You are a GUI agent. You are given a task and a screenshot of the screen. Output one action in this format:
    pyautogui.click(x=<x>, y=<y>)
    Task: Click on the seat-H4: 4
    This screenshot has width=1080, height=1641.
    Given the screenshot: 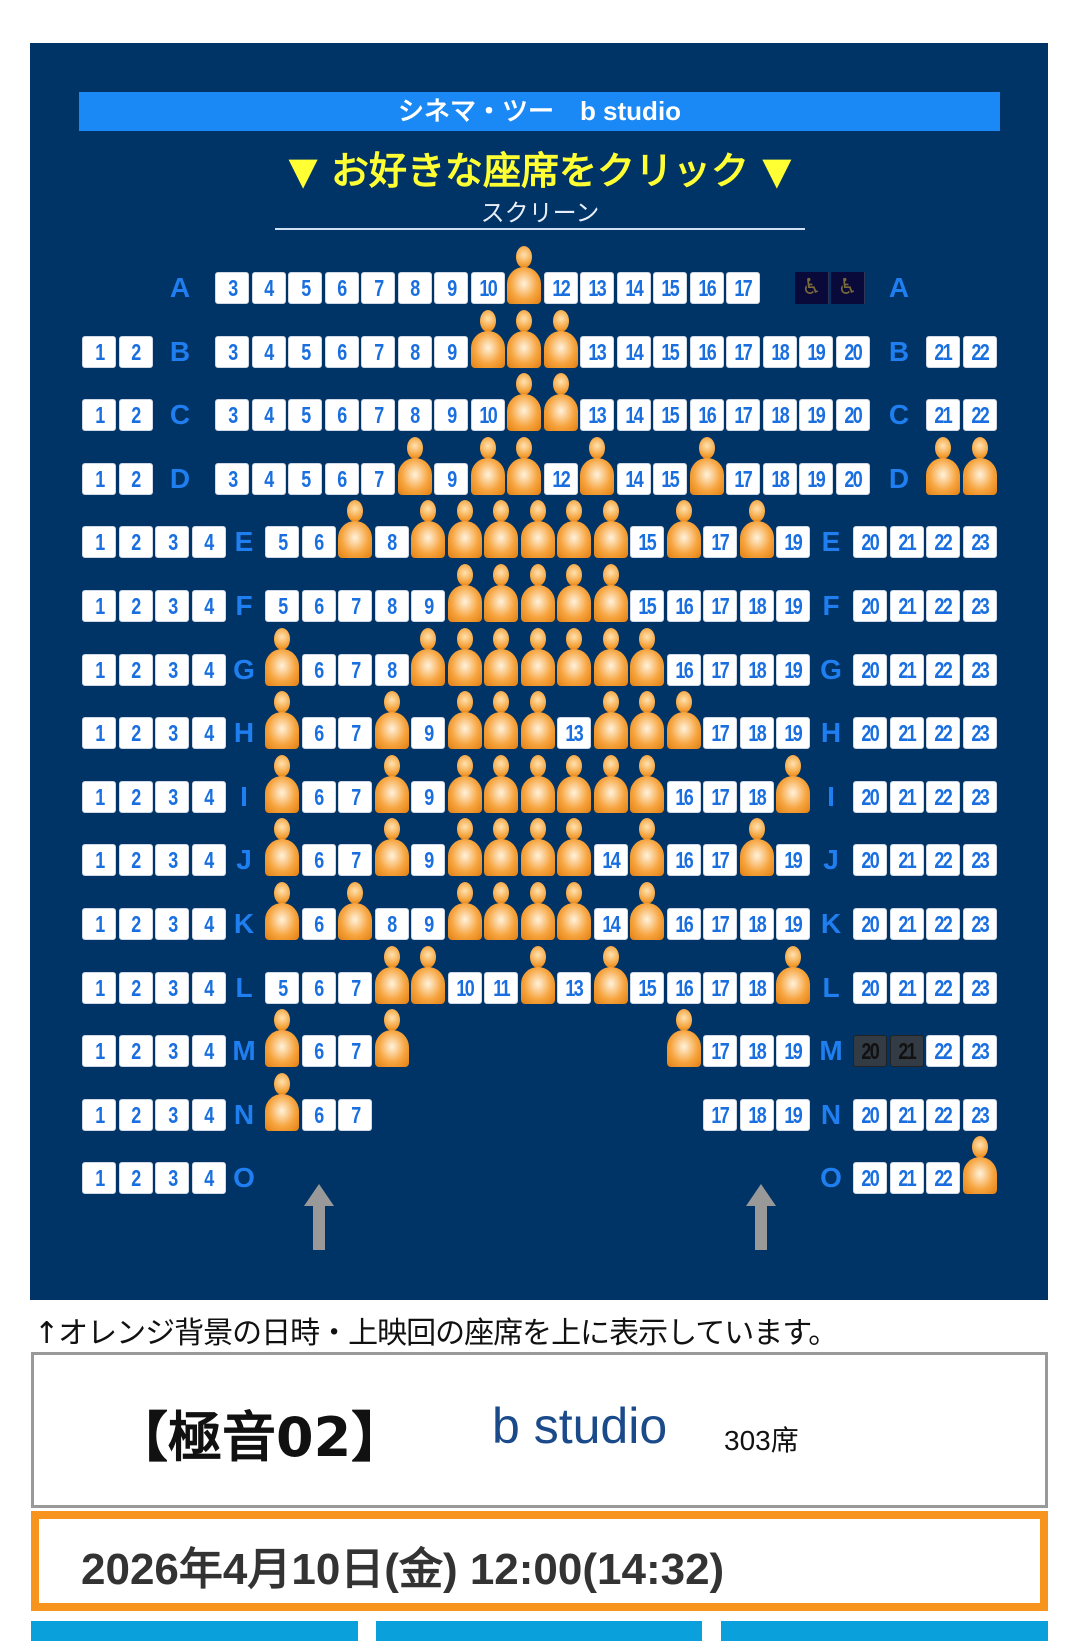 What is the action you would take?
    pyautogui.click(x=208, y=733)
    